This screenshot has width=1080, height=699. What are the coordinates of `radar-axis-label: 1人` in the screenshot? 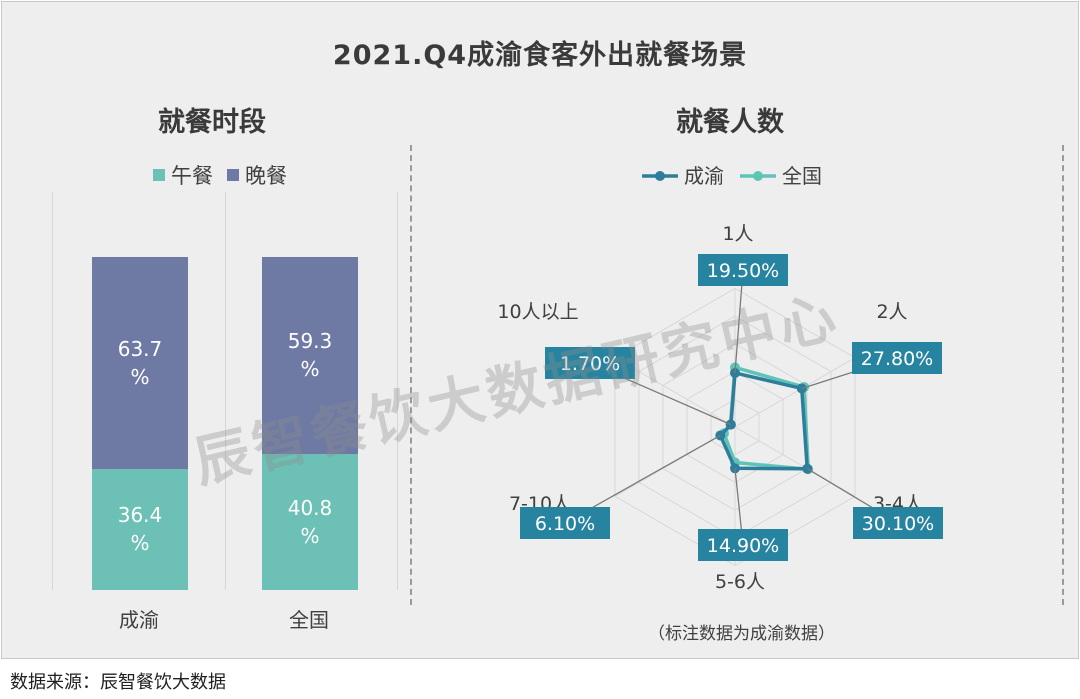 It's located at (737, 234).